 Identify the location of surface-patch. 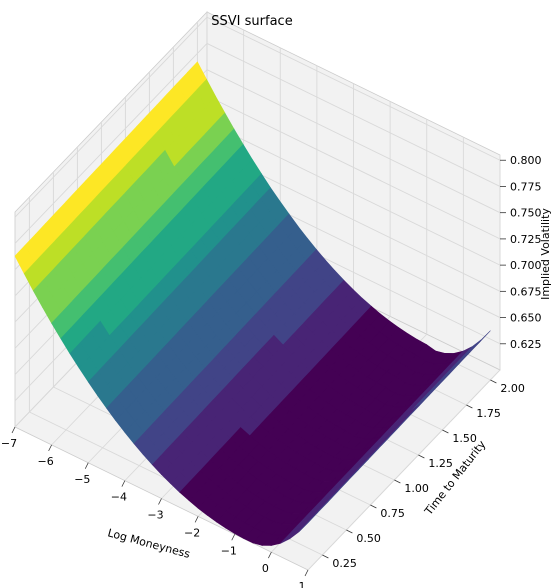
(308, 522).